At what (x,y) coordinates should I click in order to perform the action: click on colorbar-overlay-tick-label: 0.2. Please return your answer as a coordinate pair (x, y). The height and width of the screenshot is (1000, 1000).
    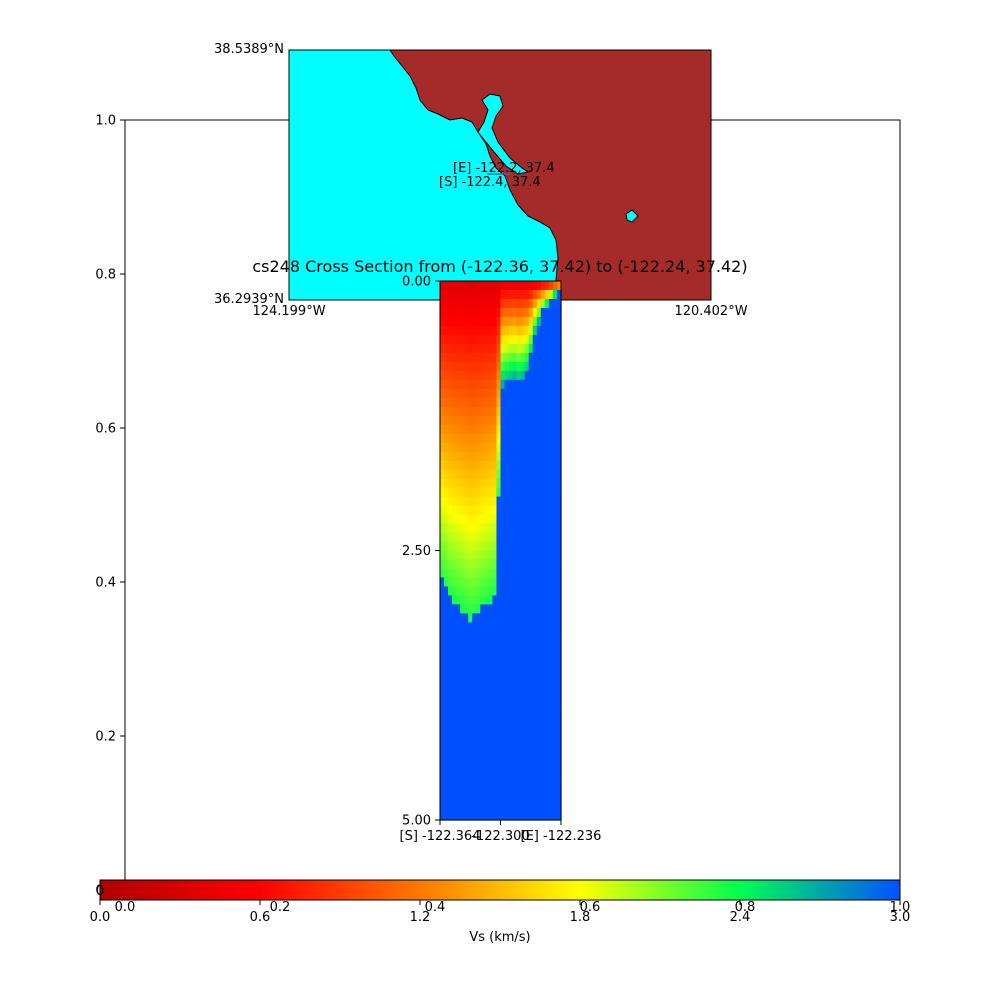
    Looking at the image, I should click on (280, 907).